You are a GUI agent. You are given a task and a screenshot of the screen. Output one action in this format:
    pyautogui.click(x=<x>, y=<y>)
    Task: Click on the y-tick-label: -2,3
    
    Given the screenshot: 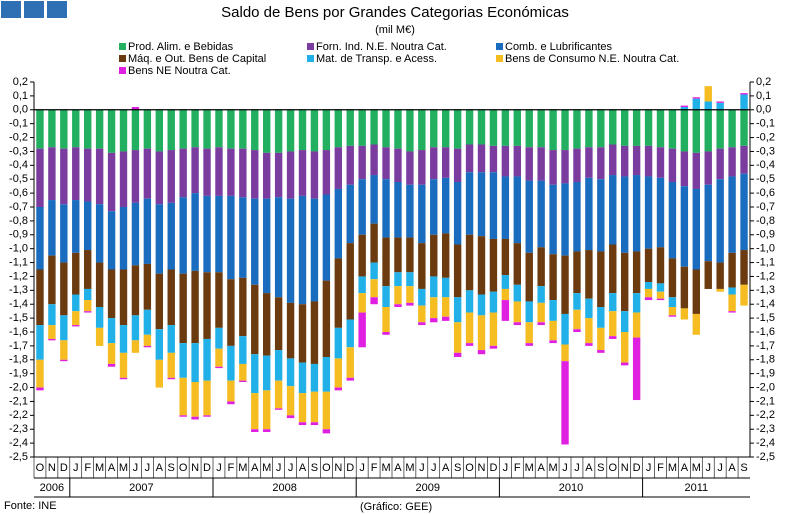 What is the action you would take?
    pyautogui.click(x=765, y=429)
    